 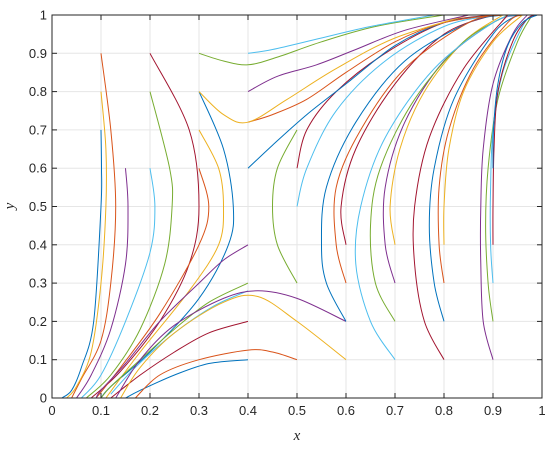 I want to click on y-tick-label: 0.7, so click(x=38, y=129).